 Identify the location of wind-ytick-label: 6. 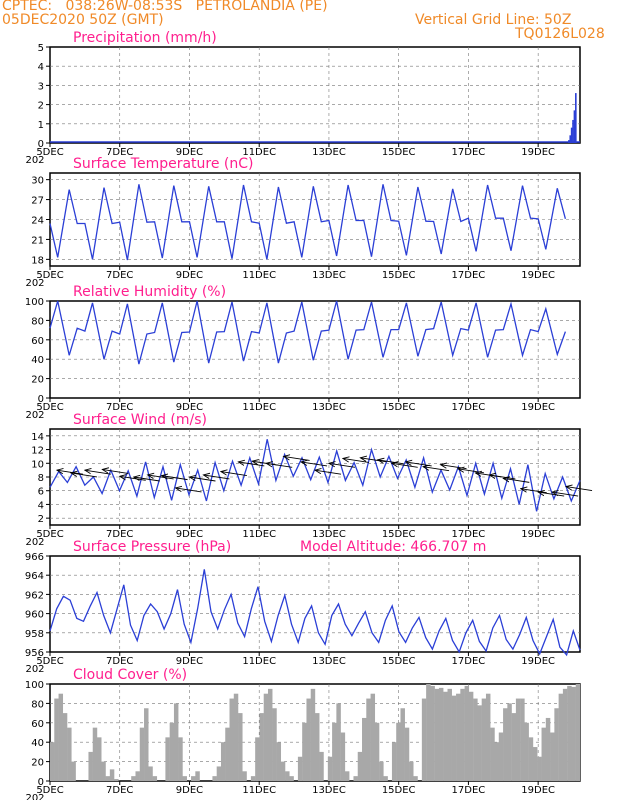
(41, 492).